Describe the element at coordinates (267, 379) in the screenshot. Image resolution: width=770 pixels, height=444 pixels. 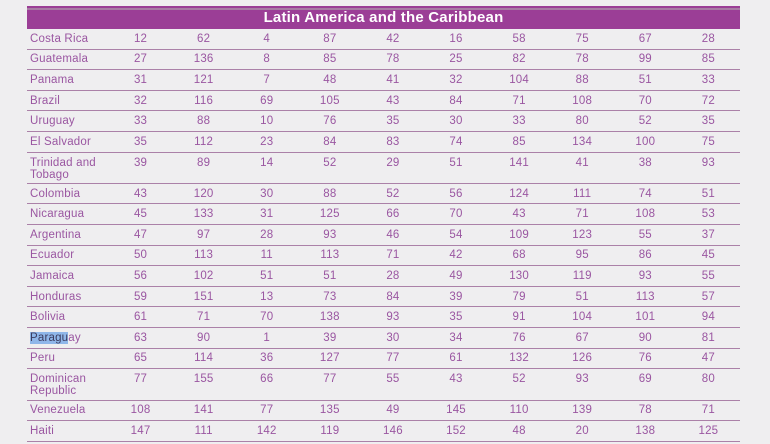
I see `cell-value: 66` at that location.